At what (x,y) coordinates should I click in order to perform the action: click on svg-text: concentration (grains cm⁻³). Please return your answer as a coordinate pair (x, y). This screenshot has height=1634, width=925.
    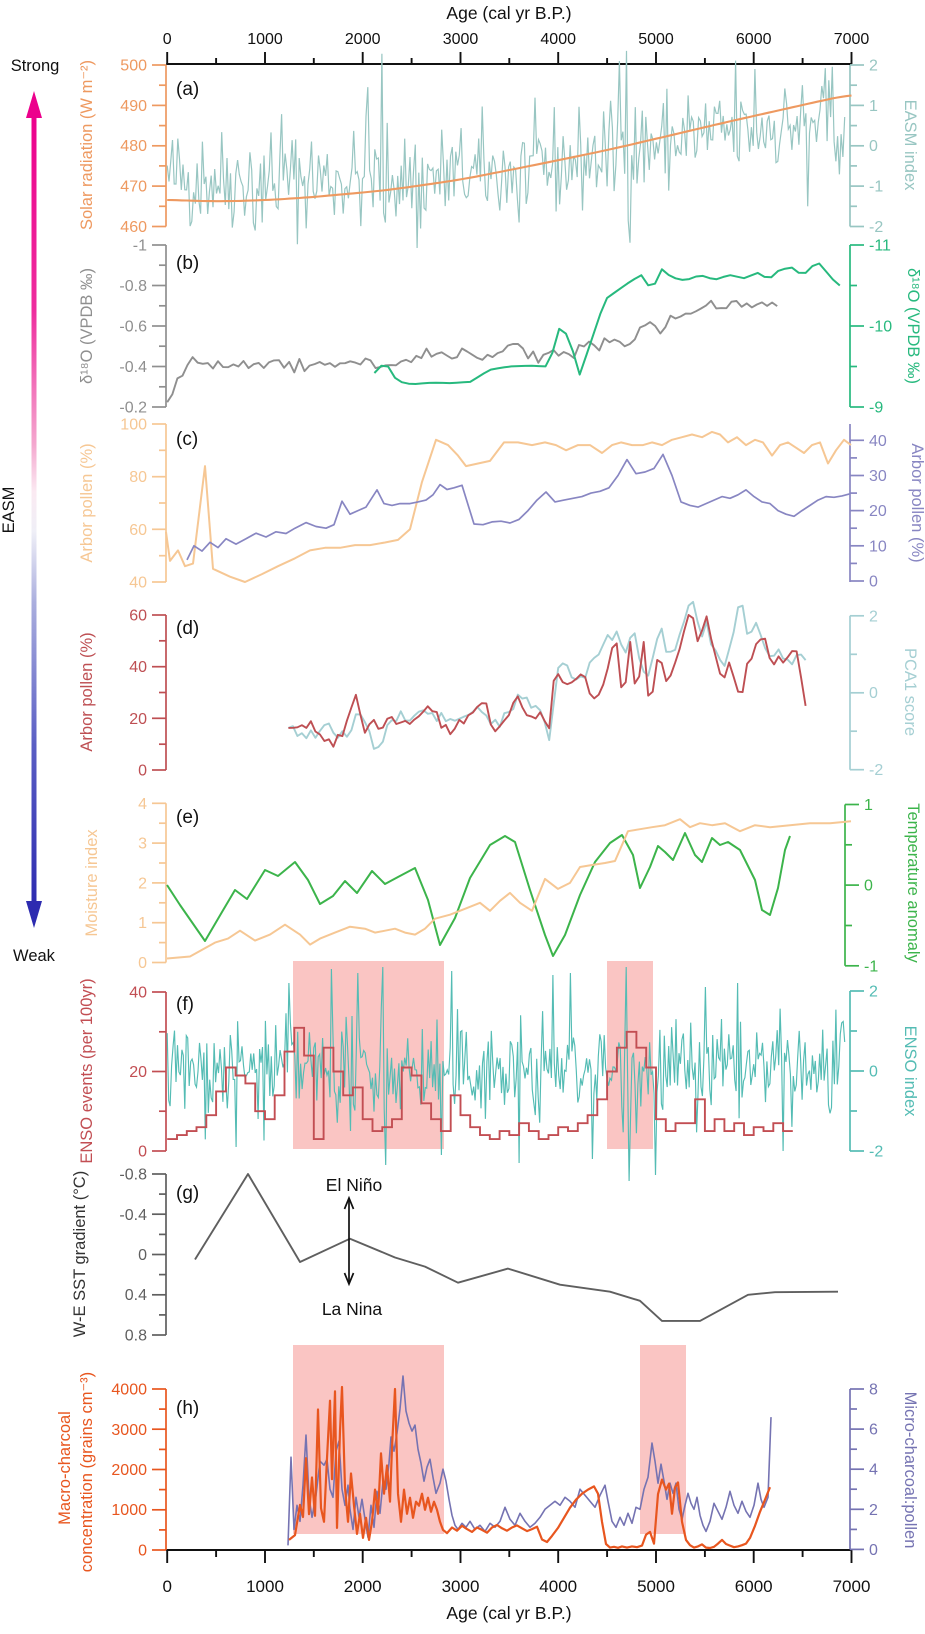
    Looking at the image, I should click on (87, 1472).